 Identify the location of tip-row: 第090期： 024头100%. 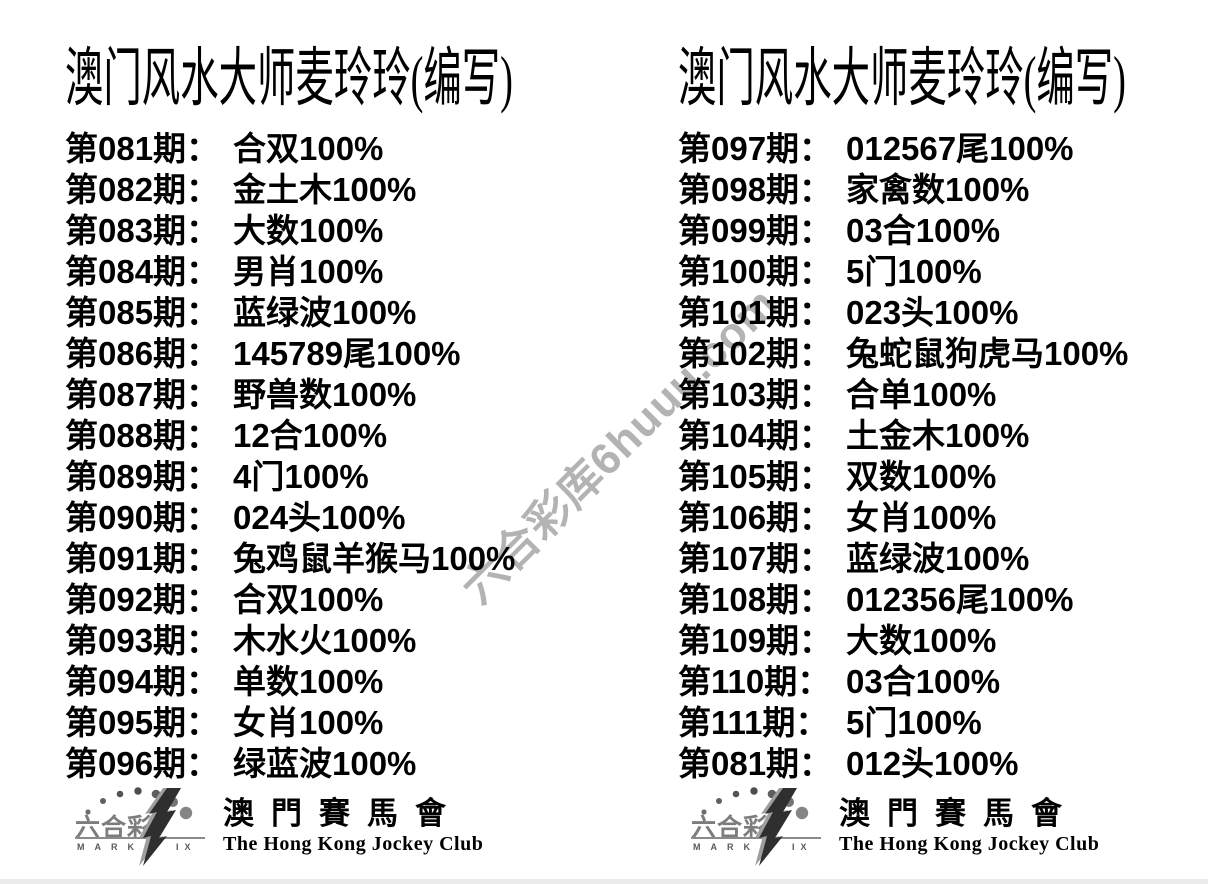
(334, 517).